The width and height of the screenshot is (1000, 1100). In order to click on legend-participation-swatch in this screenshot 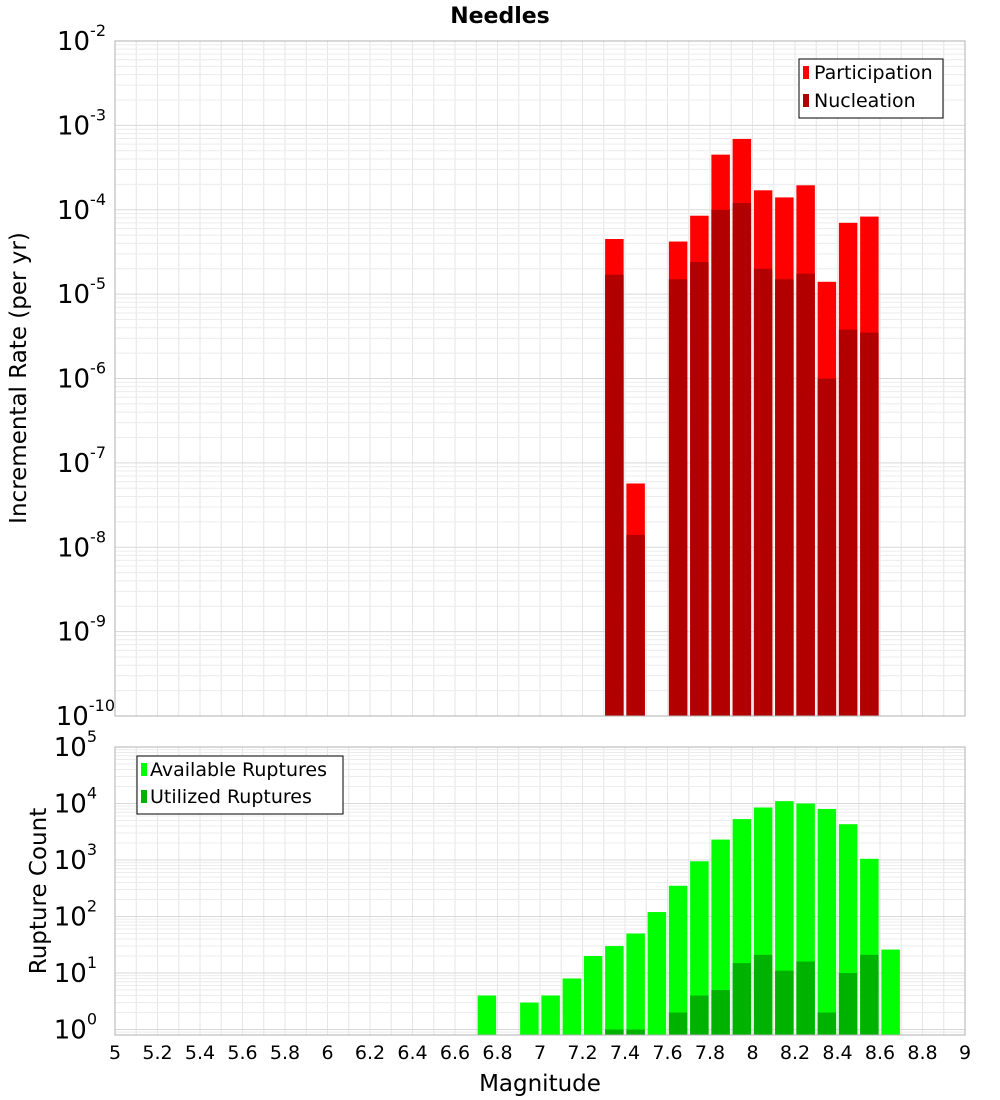, I will do `click(806, 72)`.